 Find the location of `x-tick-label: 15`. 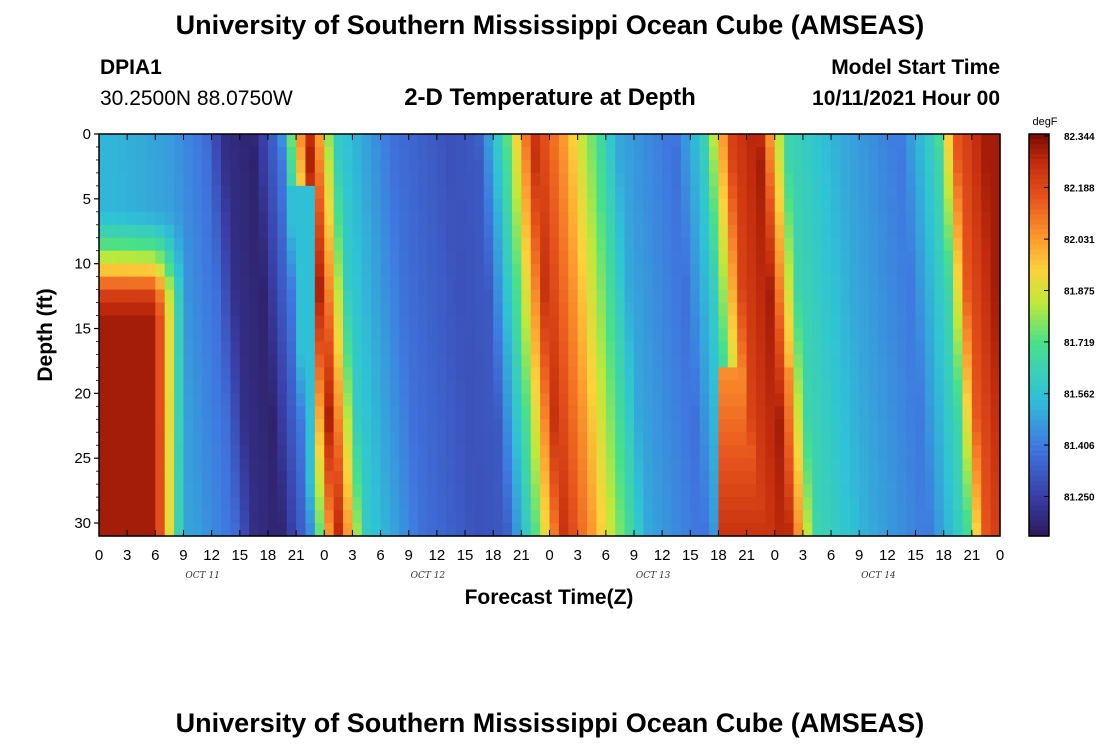

x-tick-label: 15 is located at coordinates (690, 555).